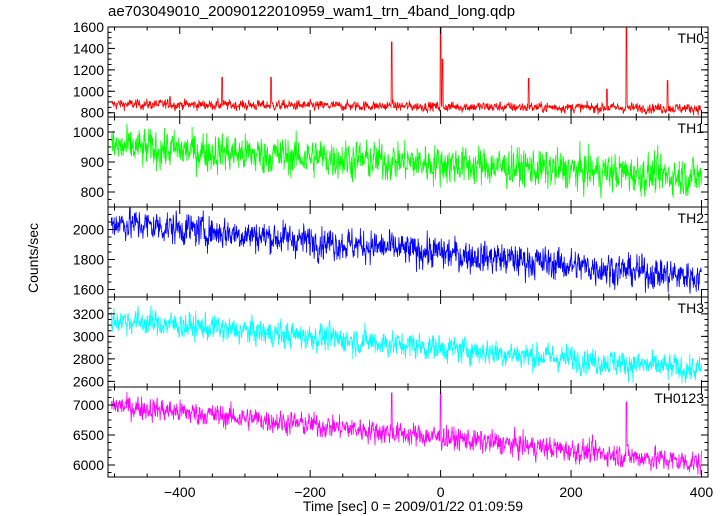 The width and height of the screenshot is (723, 516). I want to click on y-tick-label: 2000, so click(88, 230).